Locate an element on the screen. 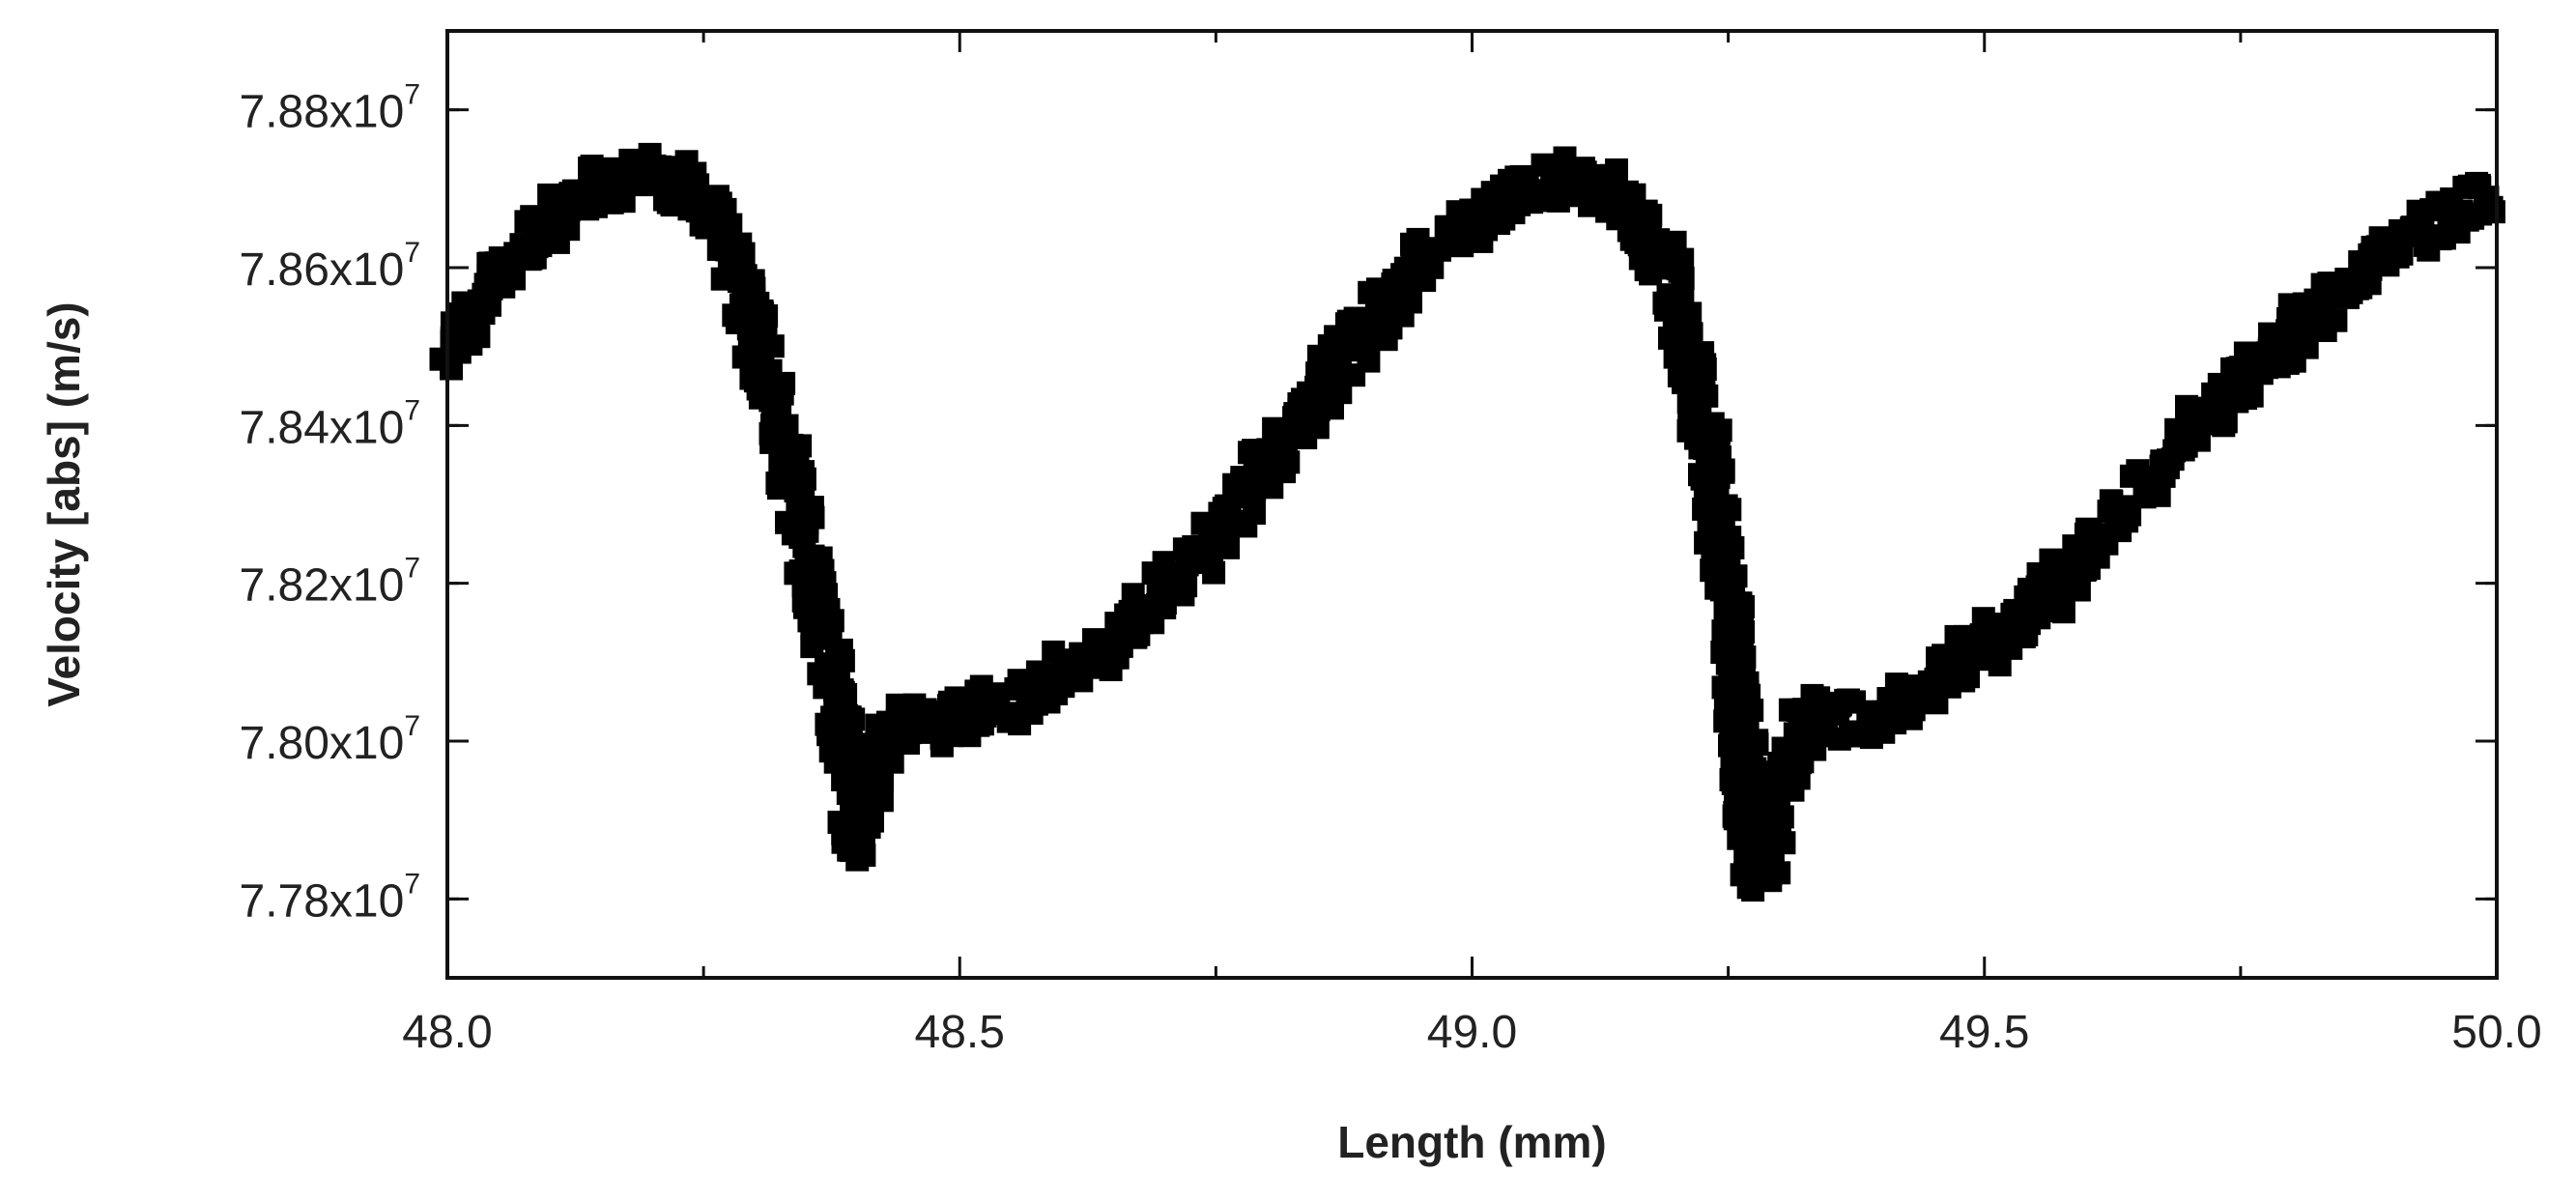 The height and width of the screenshot is (1202, 2576). y-tick-label: 7.84x10⁷ is located at coordinates (331, 423).